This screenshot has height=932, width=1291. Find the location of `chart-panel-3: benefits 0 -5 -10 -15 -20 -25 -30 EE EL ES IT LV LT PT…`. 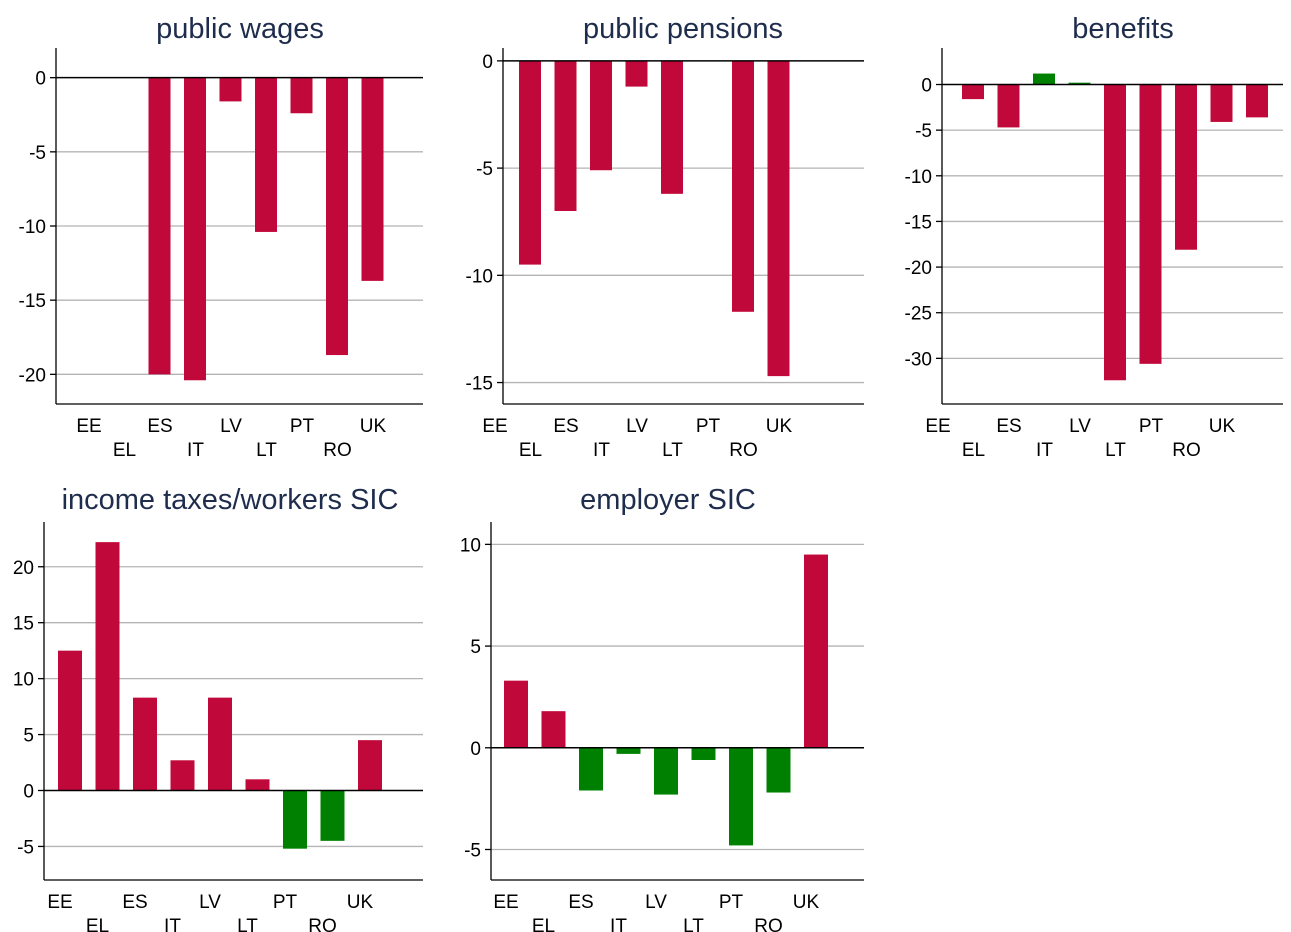

chart-panel-3: benefits 0 -5 -10 -15 -20 -25 -30 EE EL ES IT LV LT PT… is located at coordinates (1094, 237).